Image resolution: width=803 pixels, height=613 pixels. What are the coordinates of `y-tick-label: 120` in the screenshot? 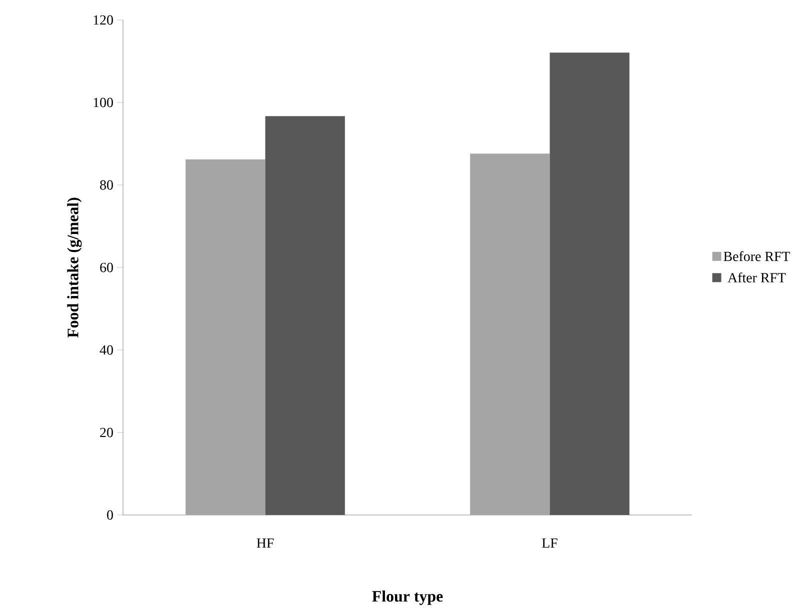 It's located at (103, 20).